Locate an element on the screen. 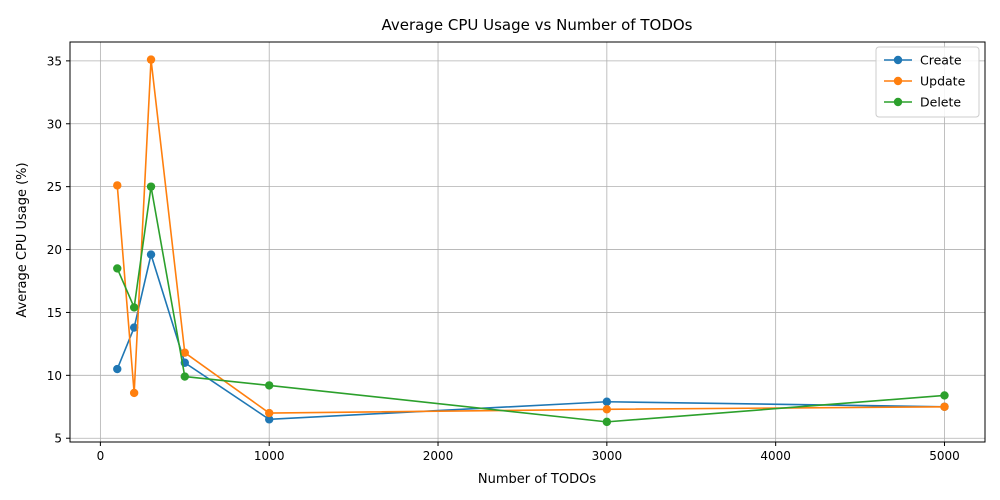 Image resolution: width=1000 pixels, height=500 pixels. y-tick-label: 35 is located at coordinates (54, 61).